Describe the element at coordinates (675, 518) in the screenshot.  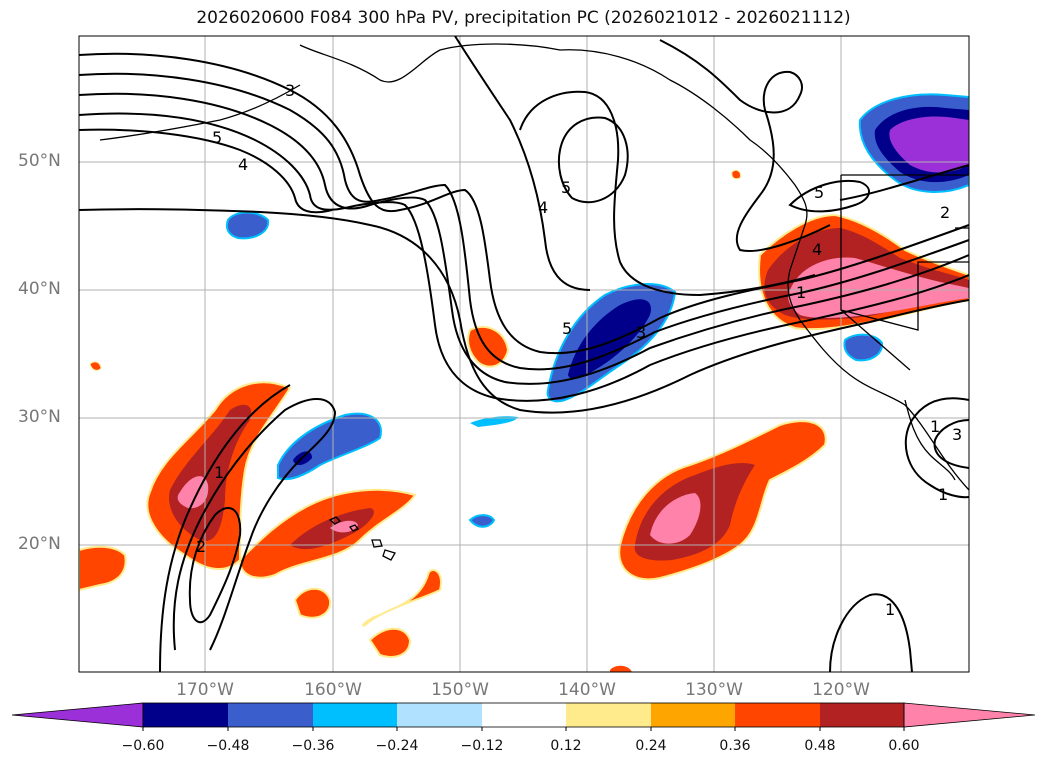
I see `precip-blob-central-south-peak` at that location.